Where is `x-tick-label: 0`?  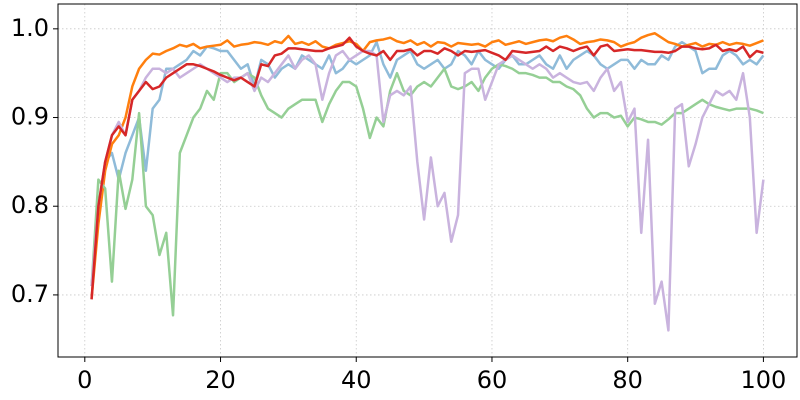
x-tick-label: 0 is located at coordinates (84, 380).